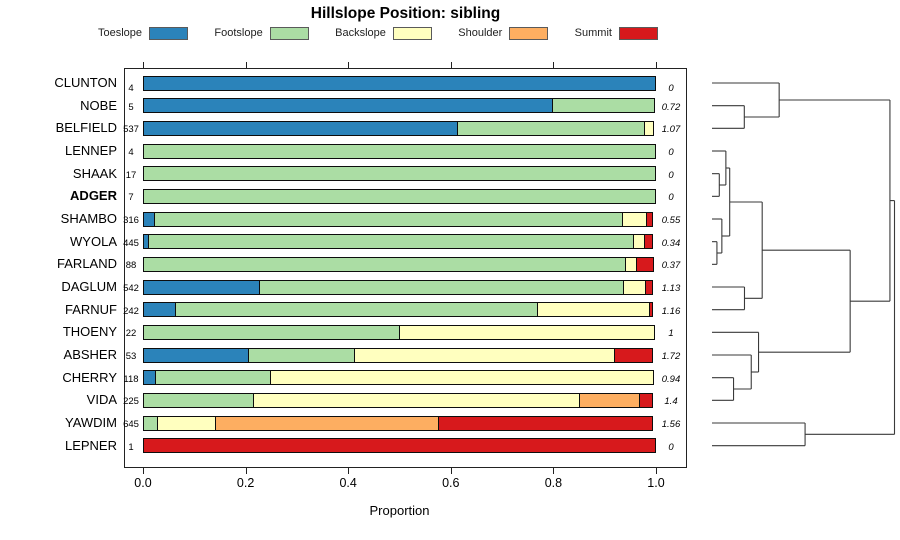  What do you see at coordinates (98, 105) in the screenshot?
I see `row-label-nobe: NOBE` at bounding box center [98, 105].